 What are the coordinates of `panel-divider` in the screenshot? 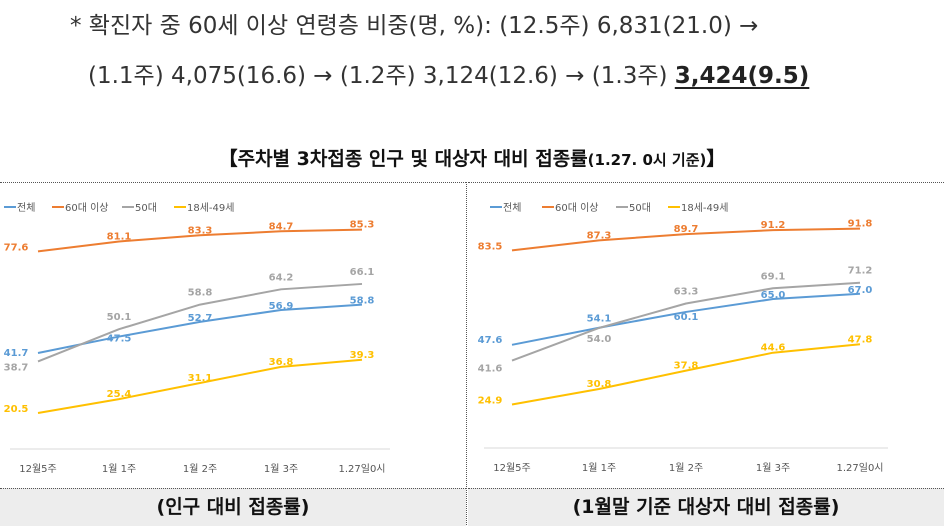 It's located at (466, 353).